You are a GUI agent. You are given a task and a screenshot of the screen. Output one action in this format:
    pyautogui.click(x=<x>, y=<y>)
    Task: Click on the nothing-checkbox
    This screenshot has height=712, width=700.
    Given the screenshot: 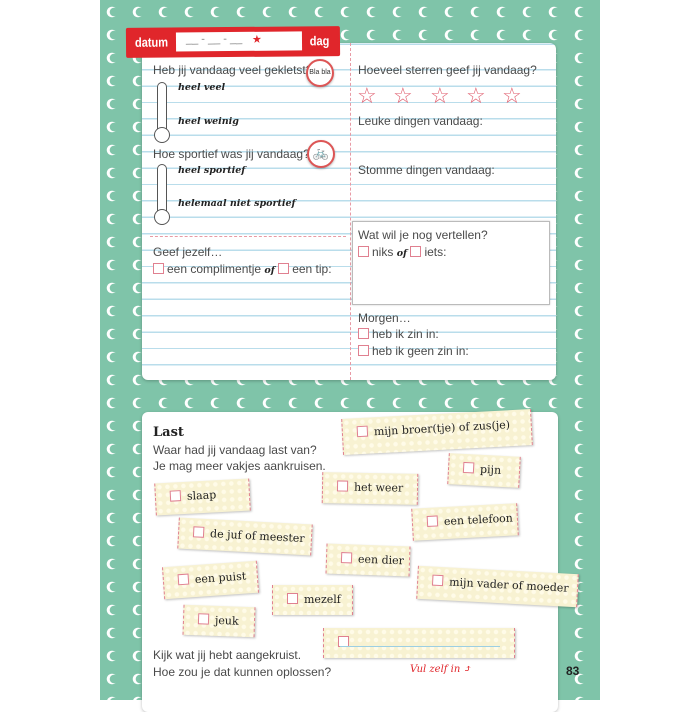 What is the action you would take?
    pyautogui.click(x=363, y=251)
    